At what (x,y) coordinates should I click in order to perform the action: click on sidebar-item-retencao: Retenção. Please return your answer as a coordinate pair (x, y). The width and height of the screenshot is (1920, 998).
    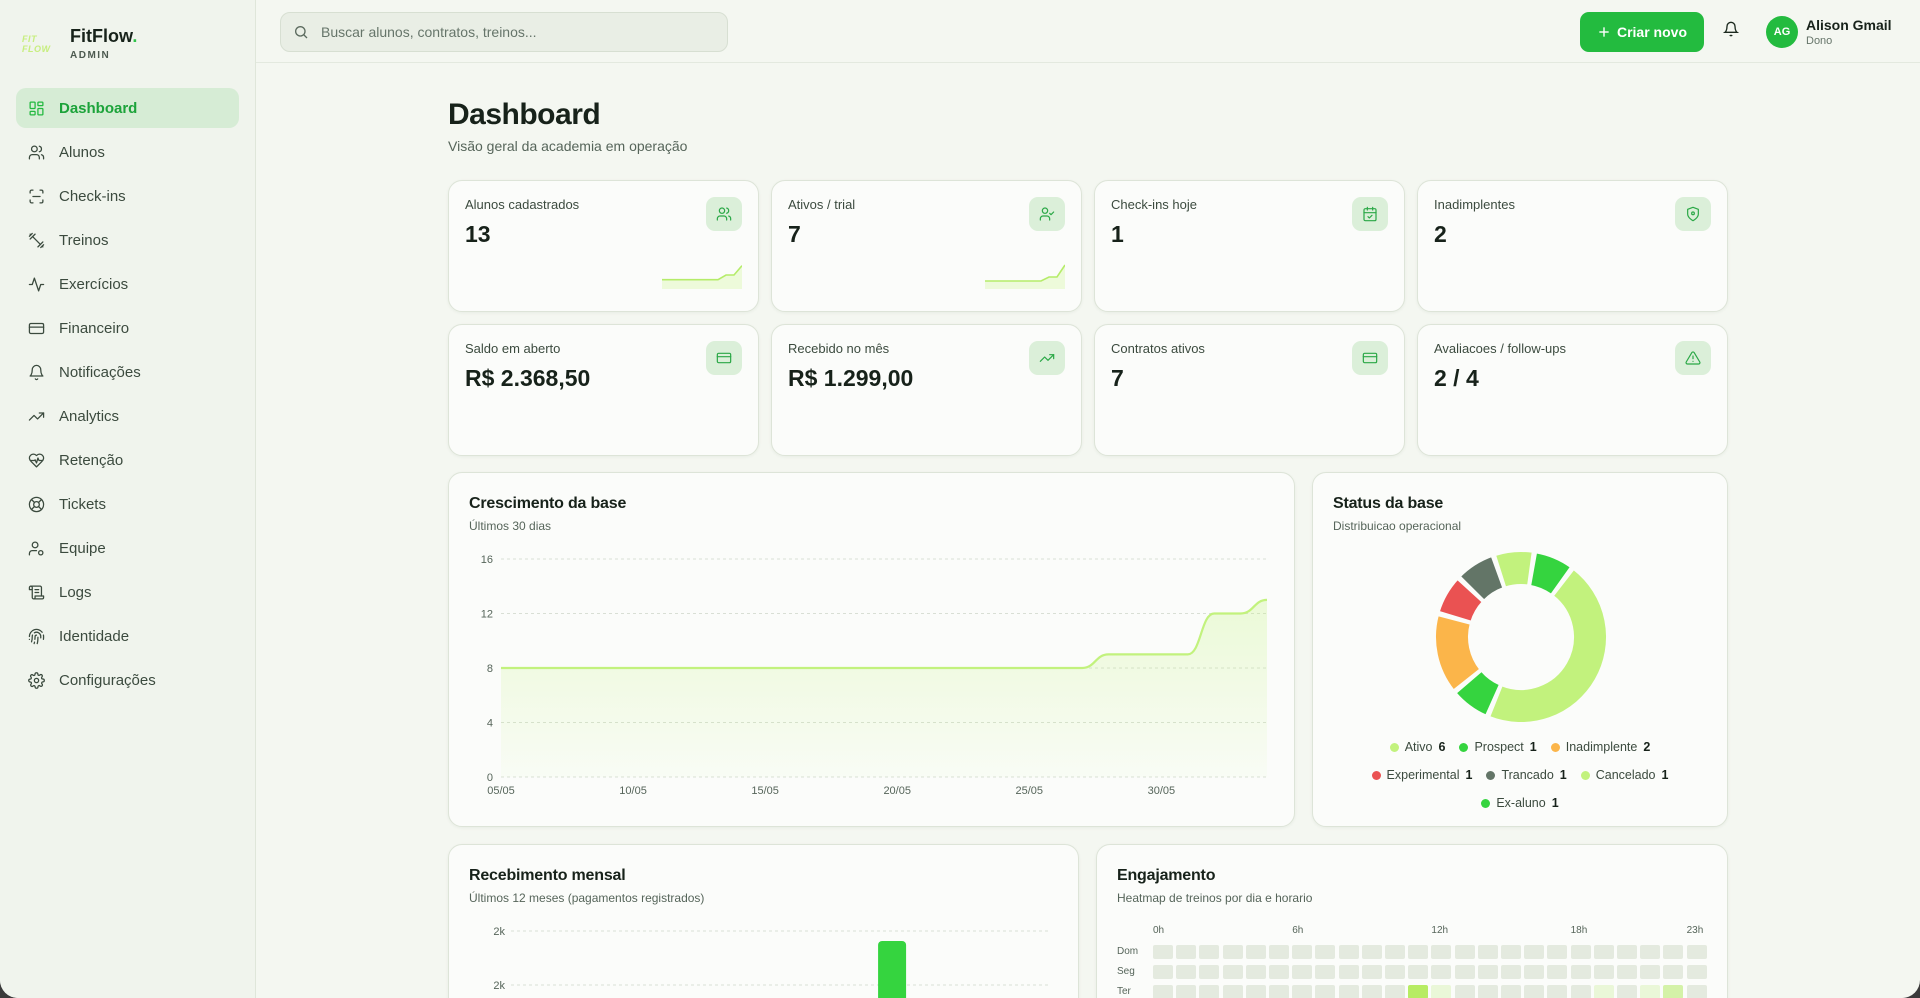
    Looking at the image, I should click on (127, 460).